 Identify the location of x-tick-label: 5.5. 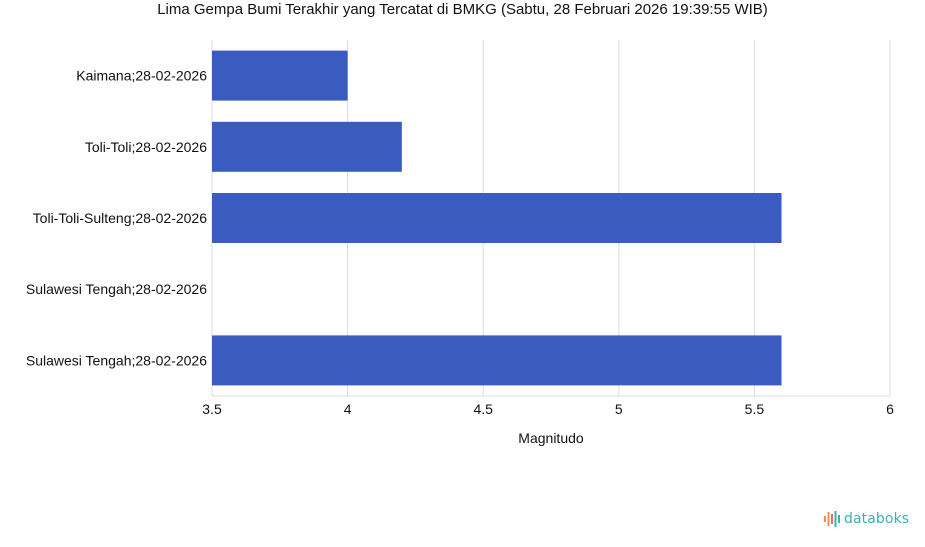
(755, 409).